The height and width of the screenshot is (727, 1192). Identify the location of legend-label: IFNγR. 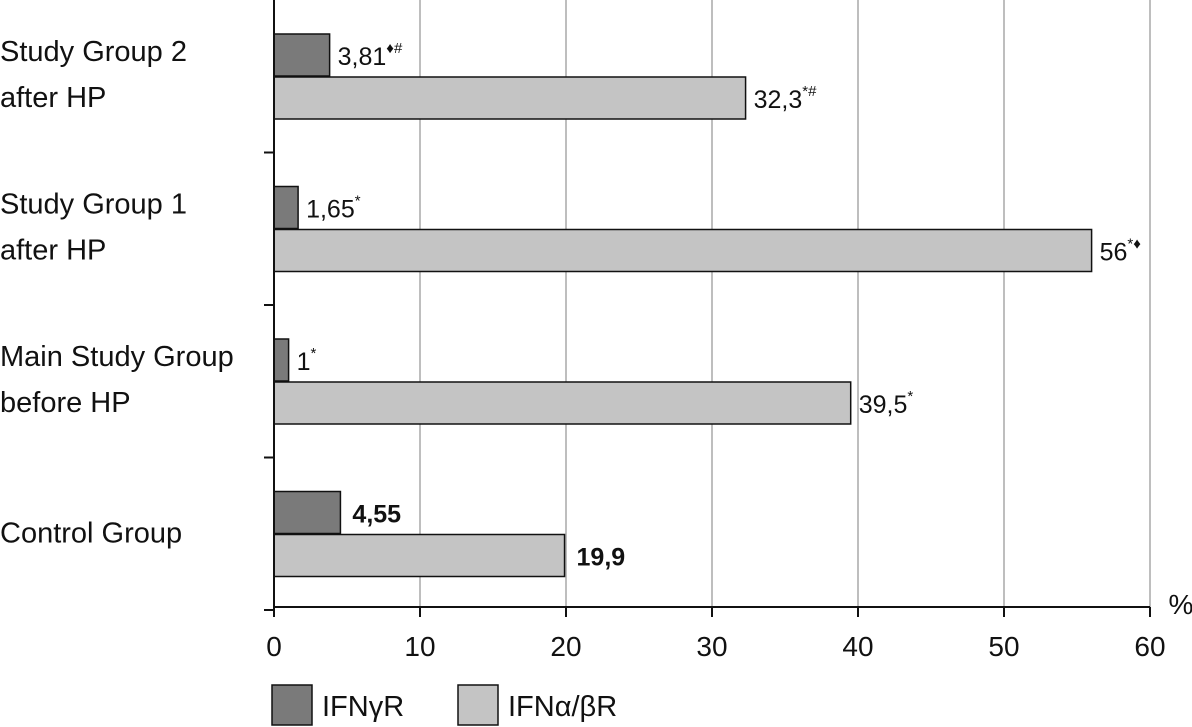
(363, 707).